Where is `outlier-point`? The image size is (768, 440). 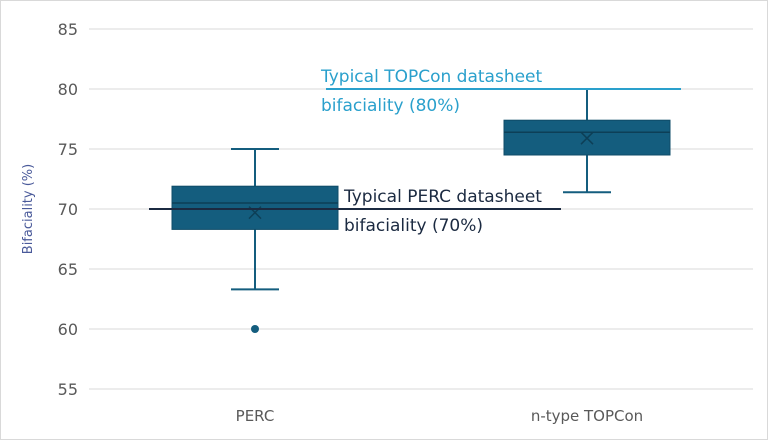 outlier-point is located at coordinates (255, 329).